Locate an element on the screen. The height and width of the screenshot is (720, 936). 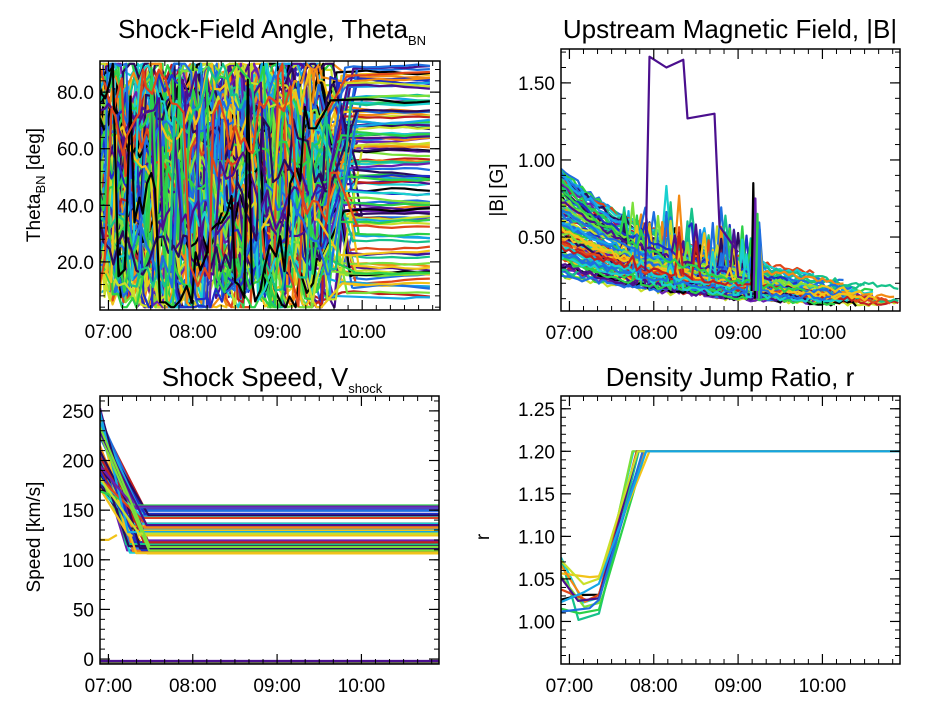
y-tick-label: 1.25 is located at coordinates (536, 410).